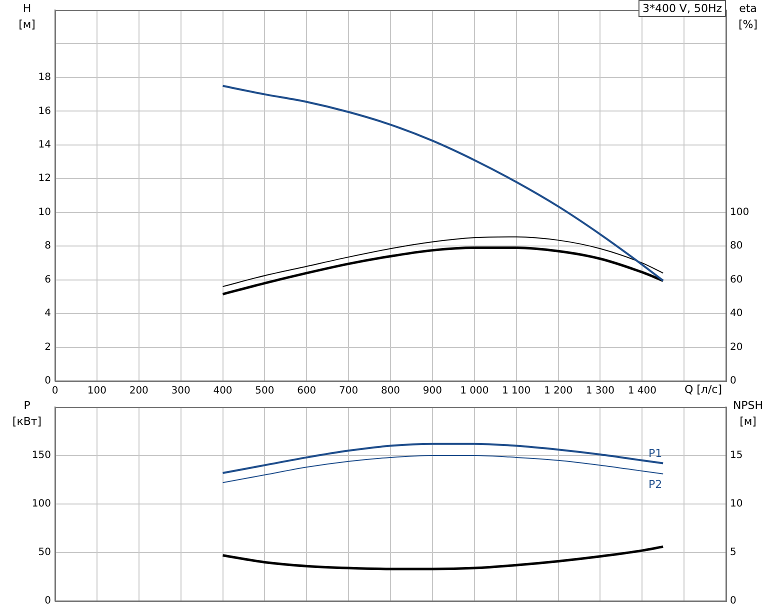 The image size is (774, 611). Describe the element at coordinates (736, 456) in the screenshot. I see `y2-tick-label: 15` at that location.